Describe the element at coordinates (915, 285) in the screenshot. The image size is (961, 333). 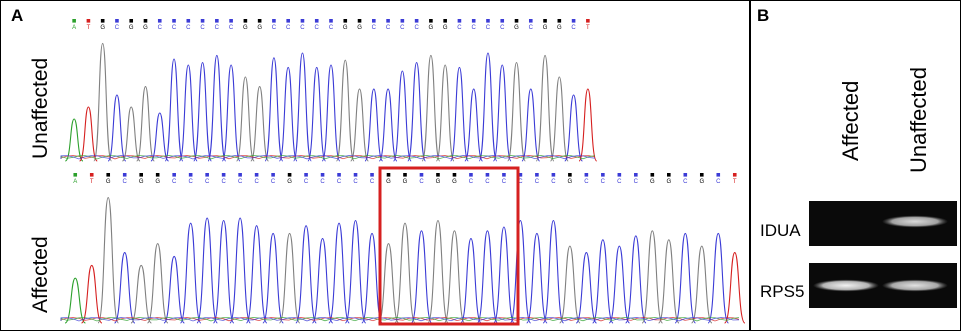
I see `gel-band` at that location.